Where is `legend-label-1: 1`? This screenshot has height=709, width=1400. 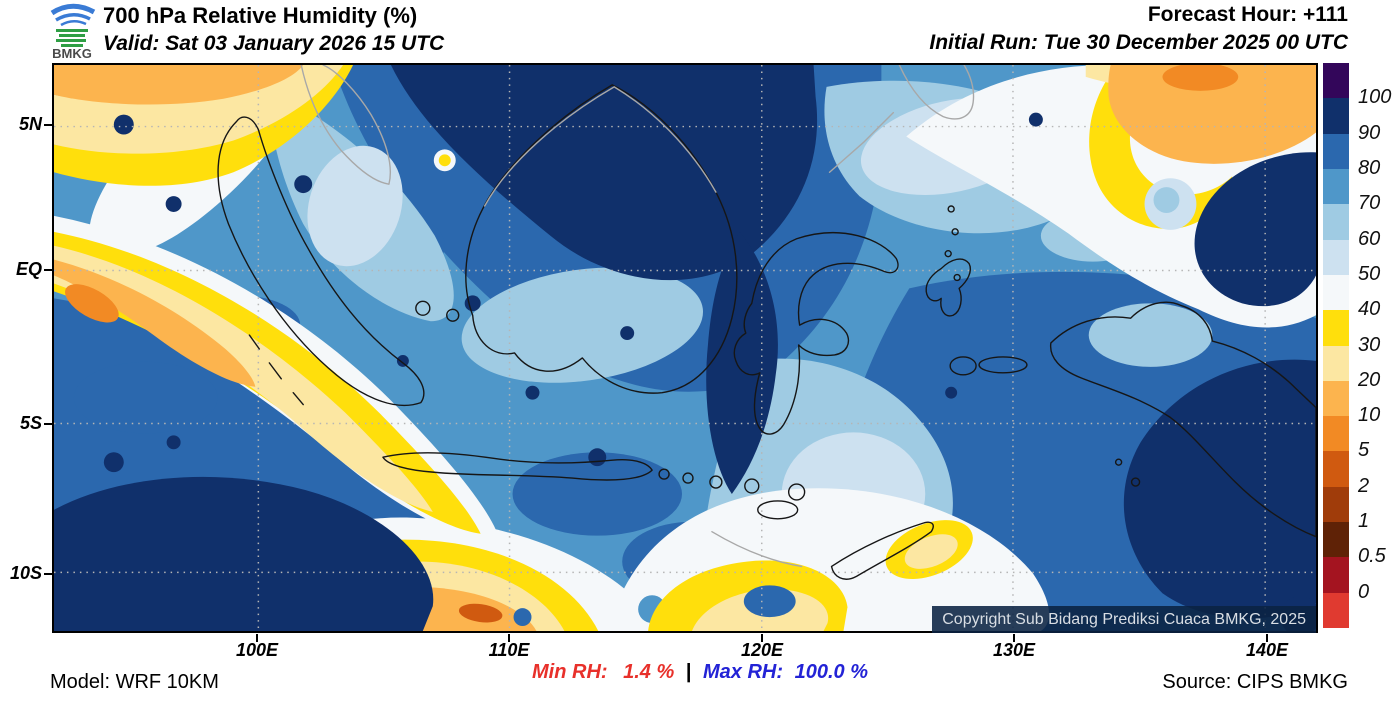 legend-label-1: 1 is located at coordinates (1364, 521).